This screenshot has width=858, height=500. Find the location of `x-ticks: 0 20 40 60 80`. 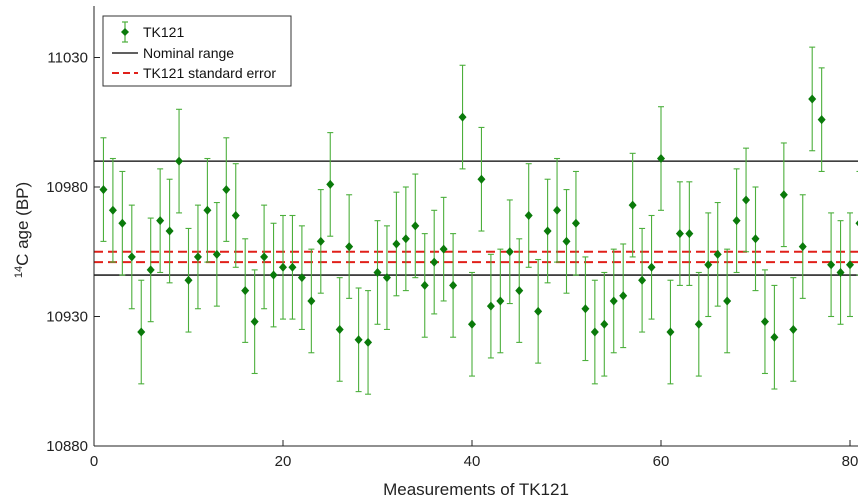

x-ticks: 0 20 40 60 80 is located at coordinates (474, 455).